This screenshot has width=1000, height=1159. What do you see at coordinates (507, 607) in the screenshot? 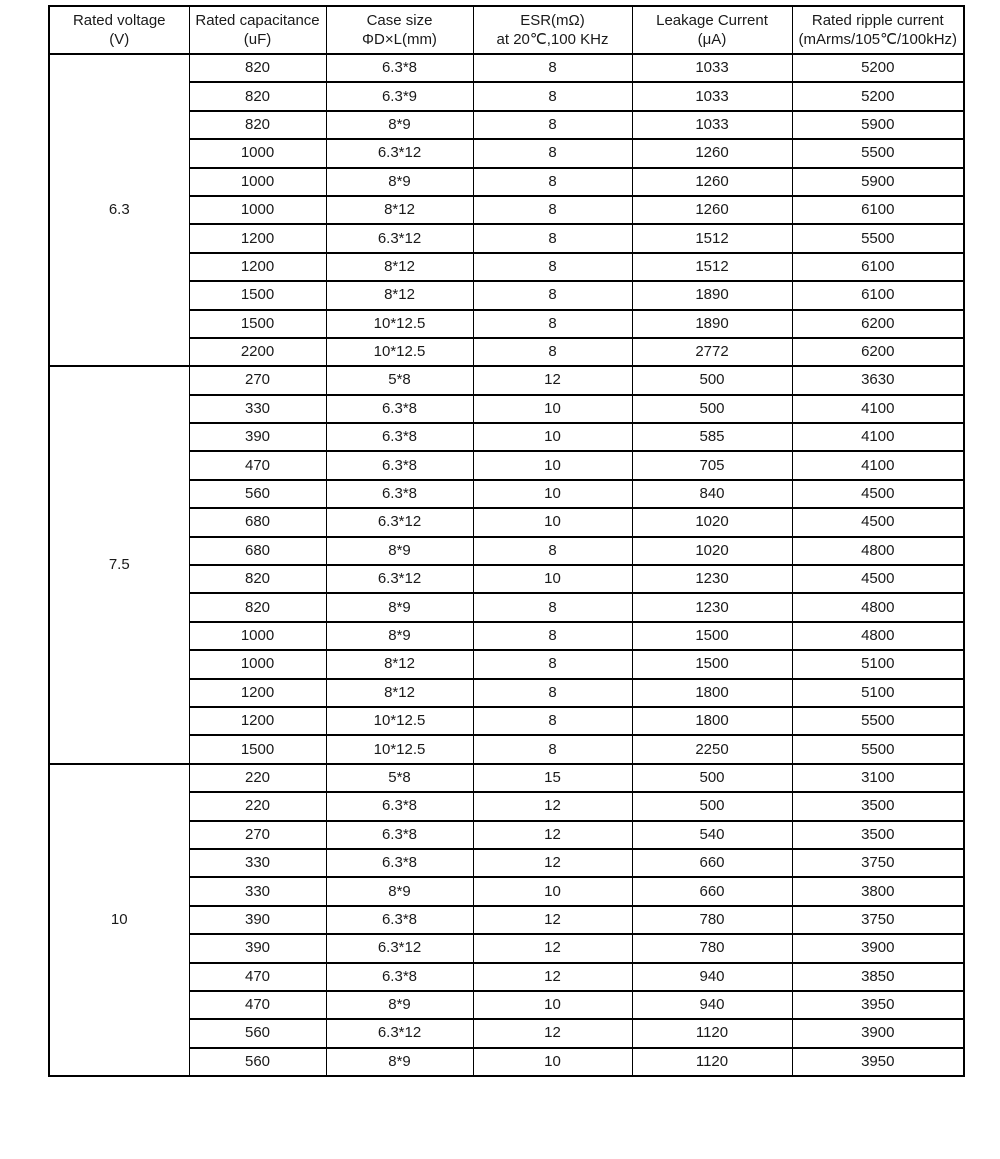
I see `table-row: 820 8*9 8 1230 4800` at bounding box center [507, 607].